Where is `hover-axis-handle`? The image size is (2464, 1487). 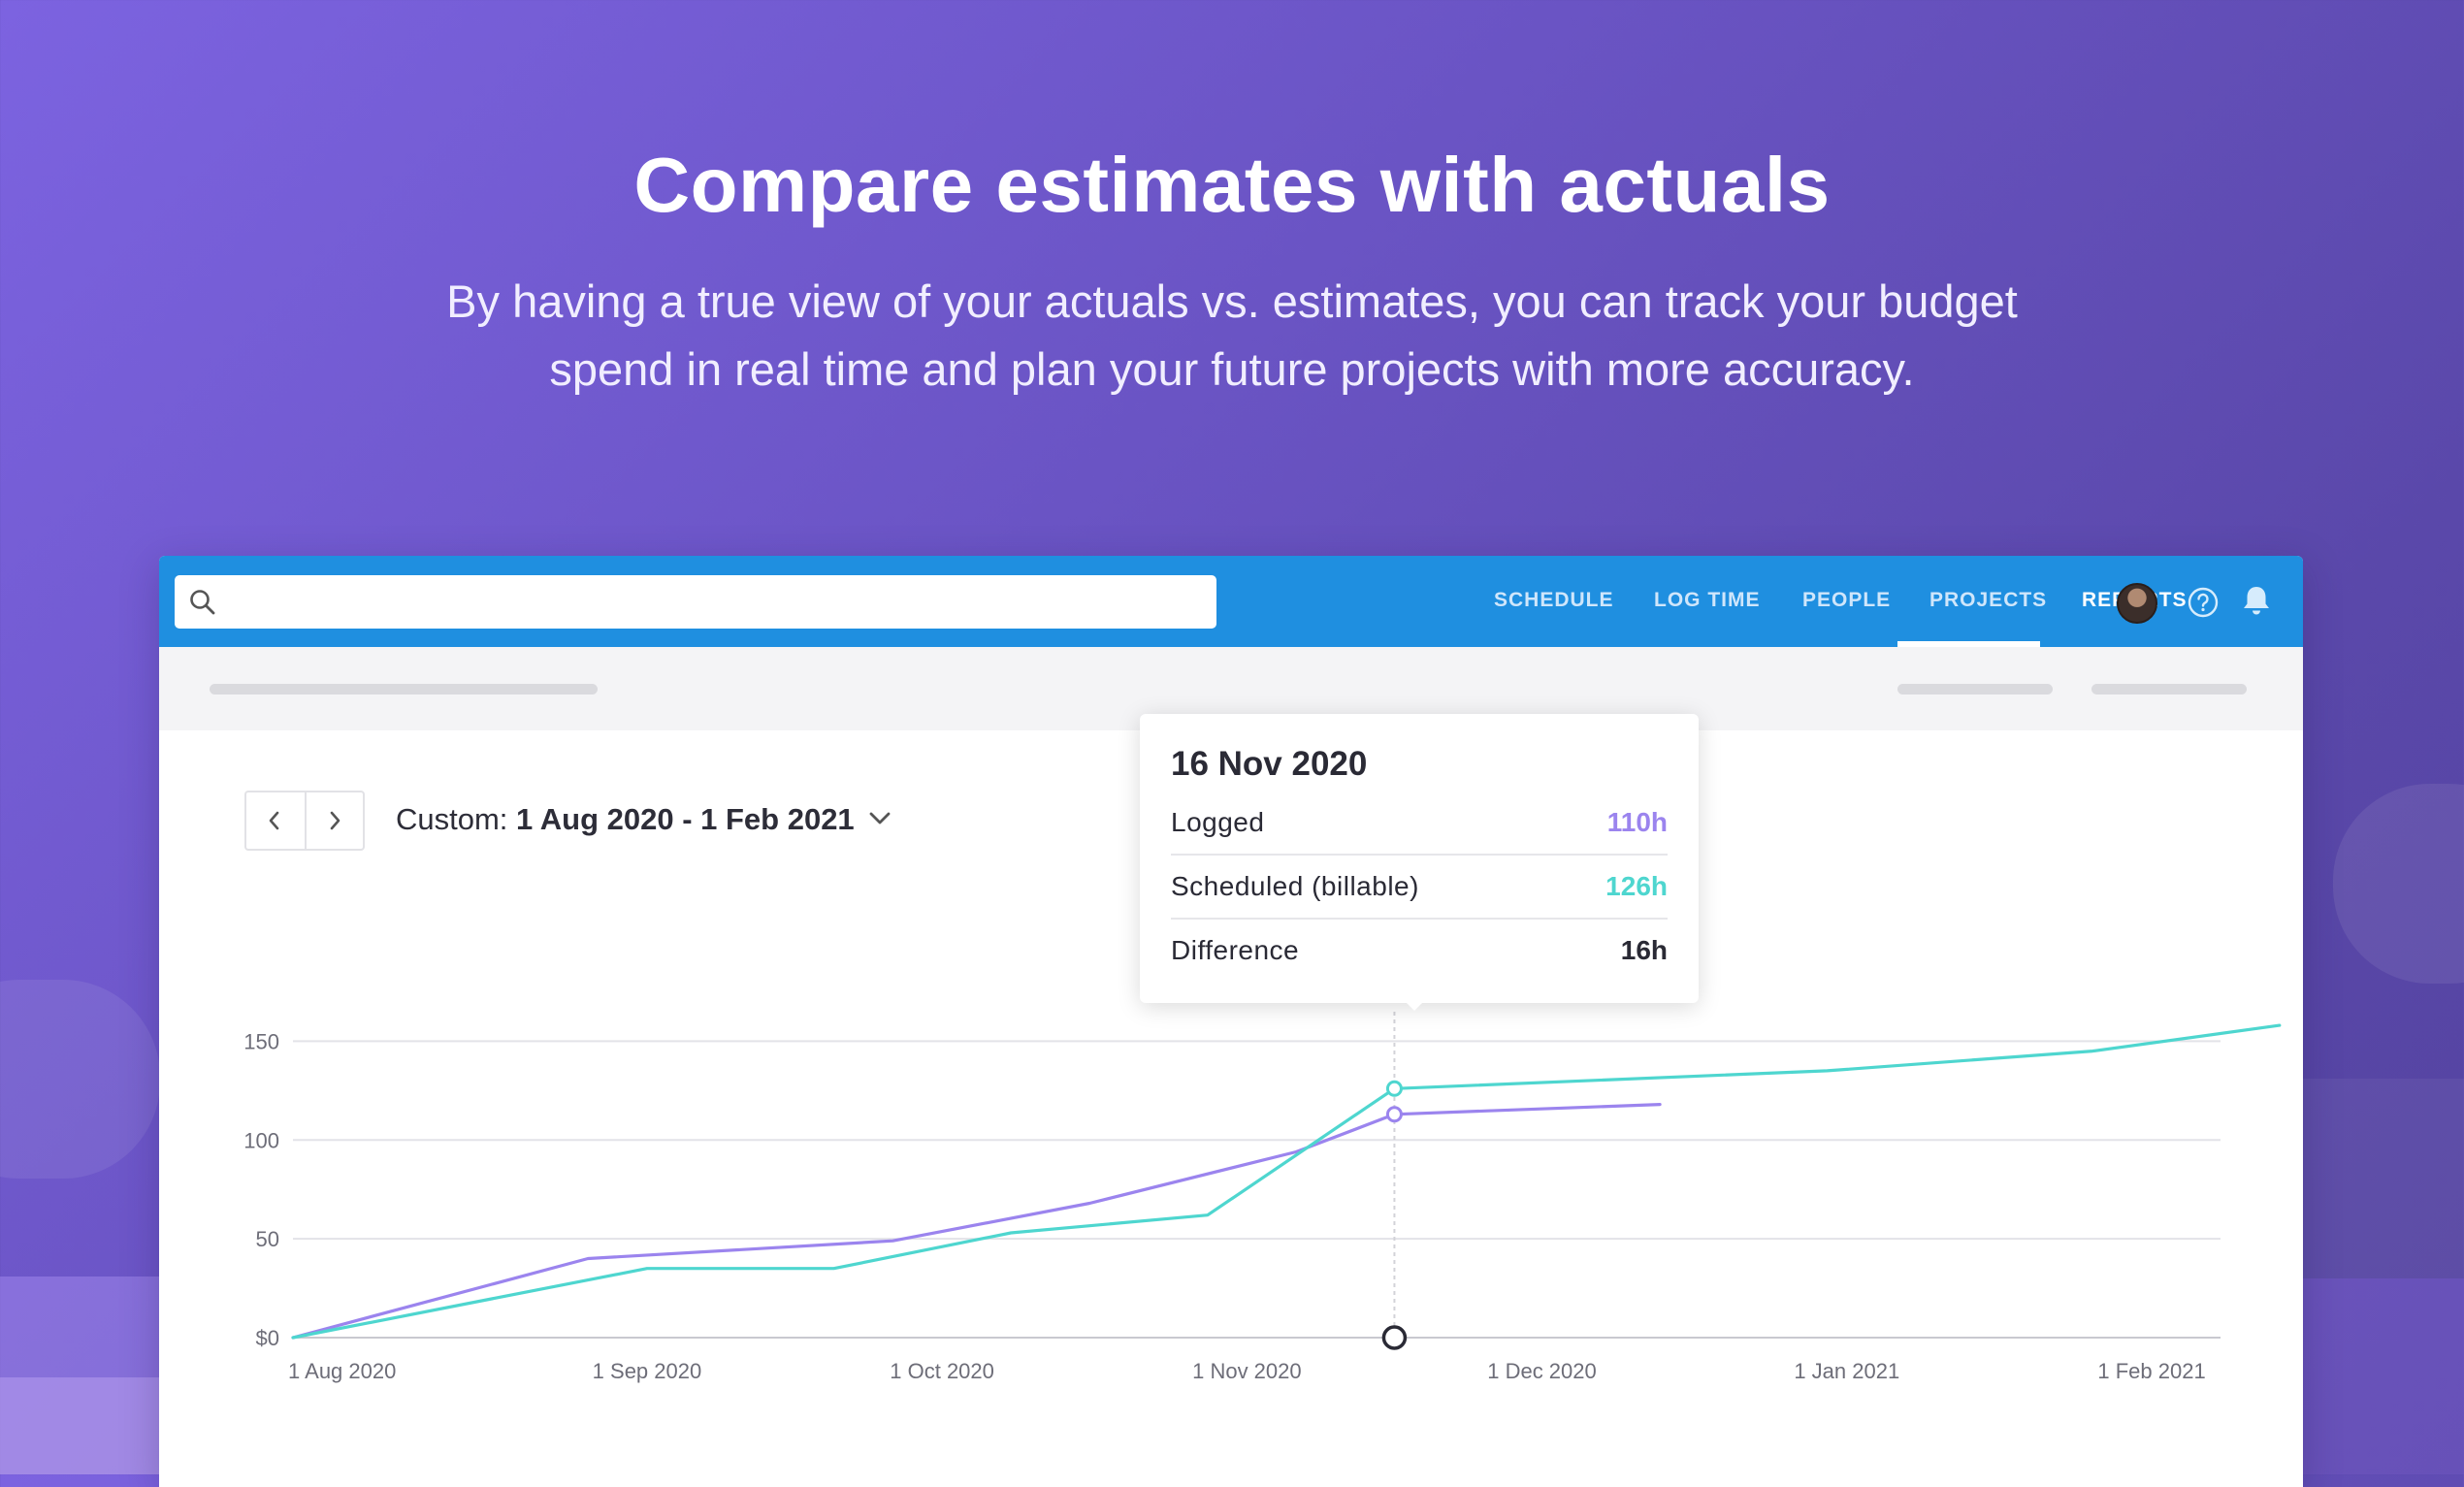 hover-axis-handle is located at coordinates (1394, 1337).